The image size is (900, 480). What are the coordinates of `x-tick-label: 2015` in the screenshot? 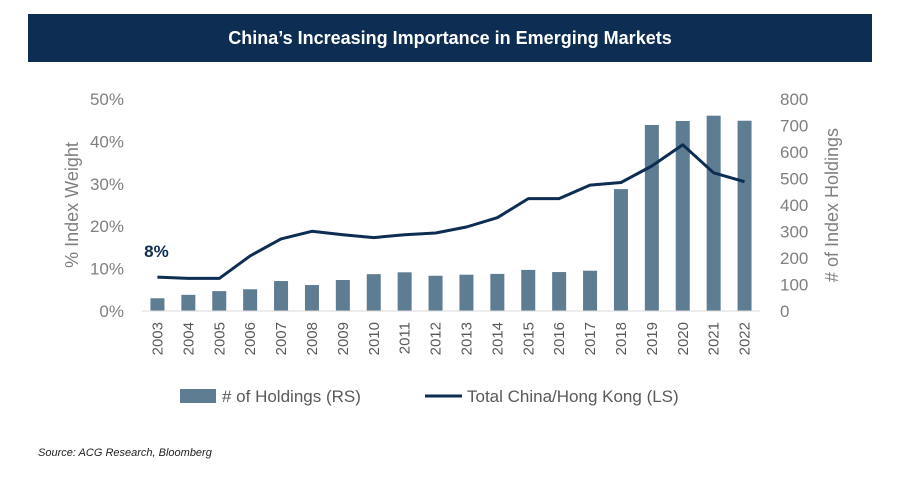 It's located at (528, 338).